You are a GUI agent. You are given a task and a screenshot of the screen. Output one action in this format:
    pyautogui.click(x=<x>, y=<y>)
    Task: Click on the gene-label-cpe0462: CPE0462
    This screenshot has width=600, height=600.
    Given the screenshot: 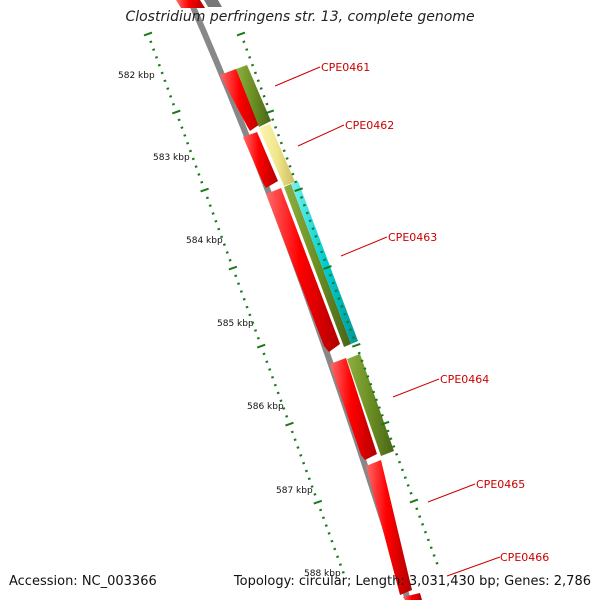 What is the action you would take?
    pyautogui.click(x=369, y=125)
    